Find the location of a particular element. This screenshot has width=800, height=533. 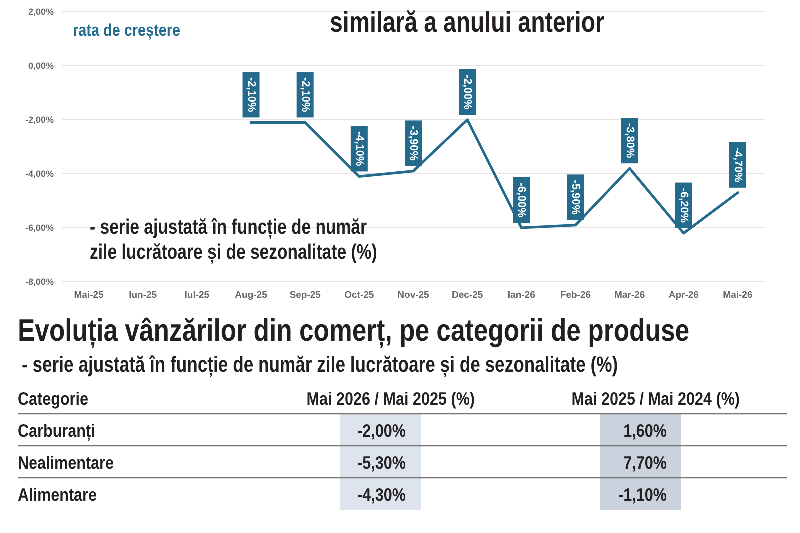

text: rata de creștere is located at coordinates (127, 31).